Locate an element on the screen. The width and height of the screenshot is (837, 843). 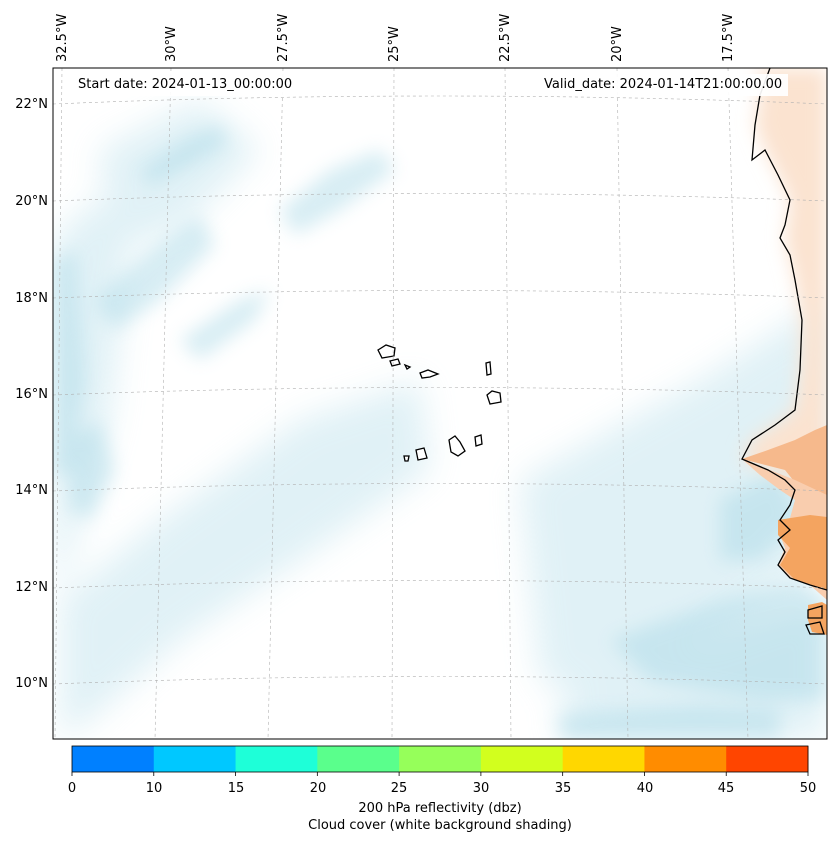
colorbar-sublabel: Cloud cover (white background shading) is located at coordinates (440, 825).